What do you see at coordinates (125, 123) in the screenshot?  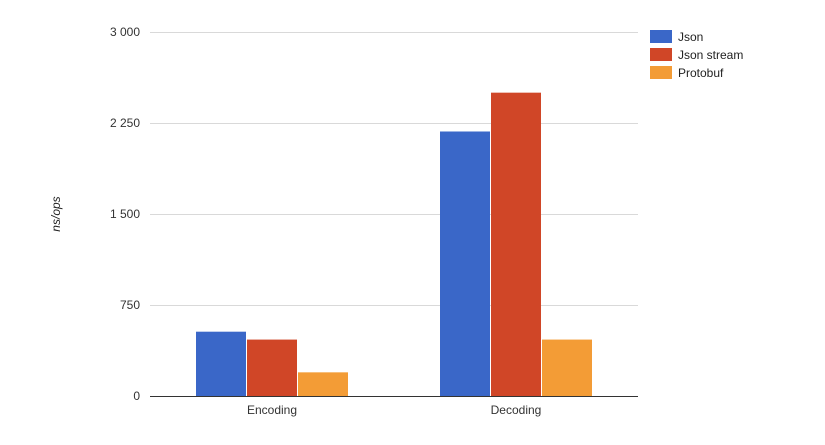 I see `y-tick-label: 2 250` at bounding box center [125, 123].